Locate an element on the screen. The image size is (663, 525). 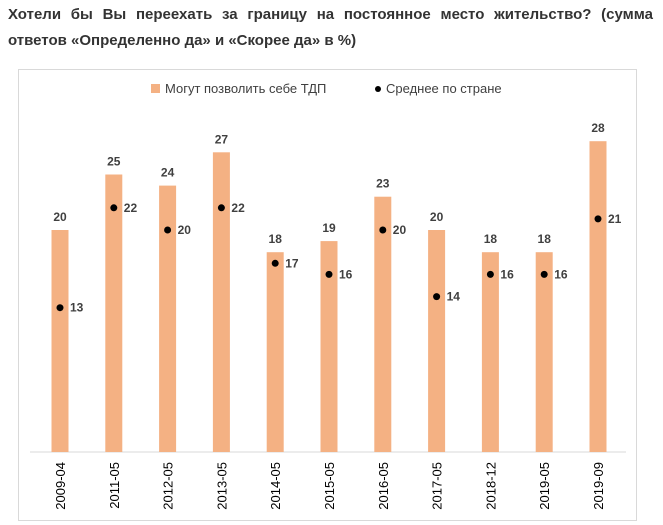
legend-label-dot: Среднее по стране is located at coordinates (444, 88).